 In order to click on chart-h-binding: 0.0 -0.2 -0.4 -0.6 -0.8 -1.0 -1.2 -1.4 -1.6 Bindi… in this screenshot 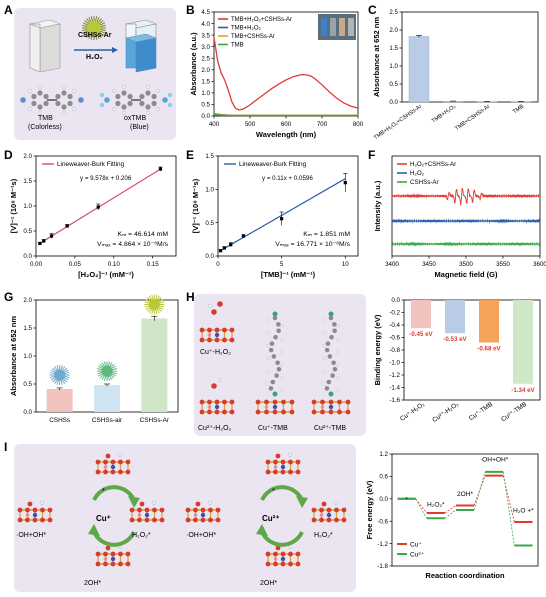, I will do `click(457, 360)`.